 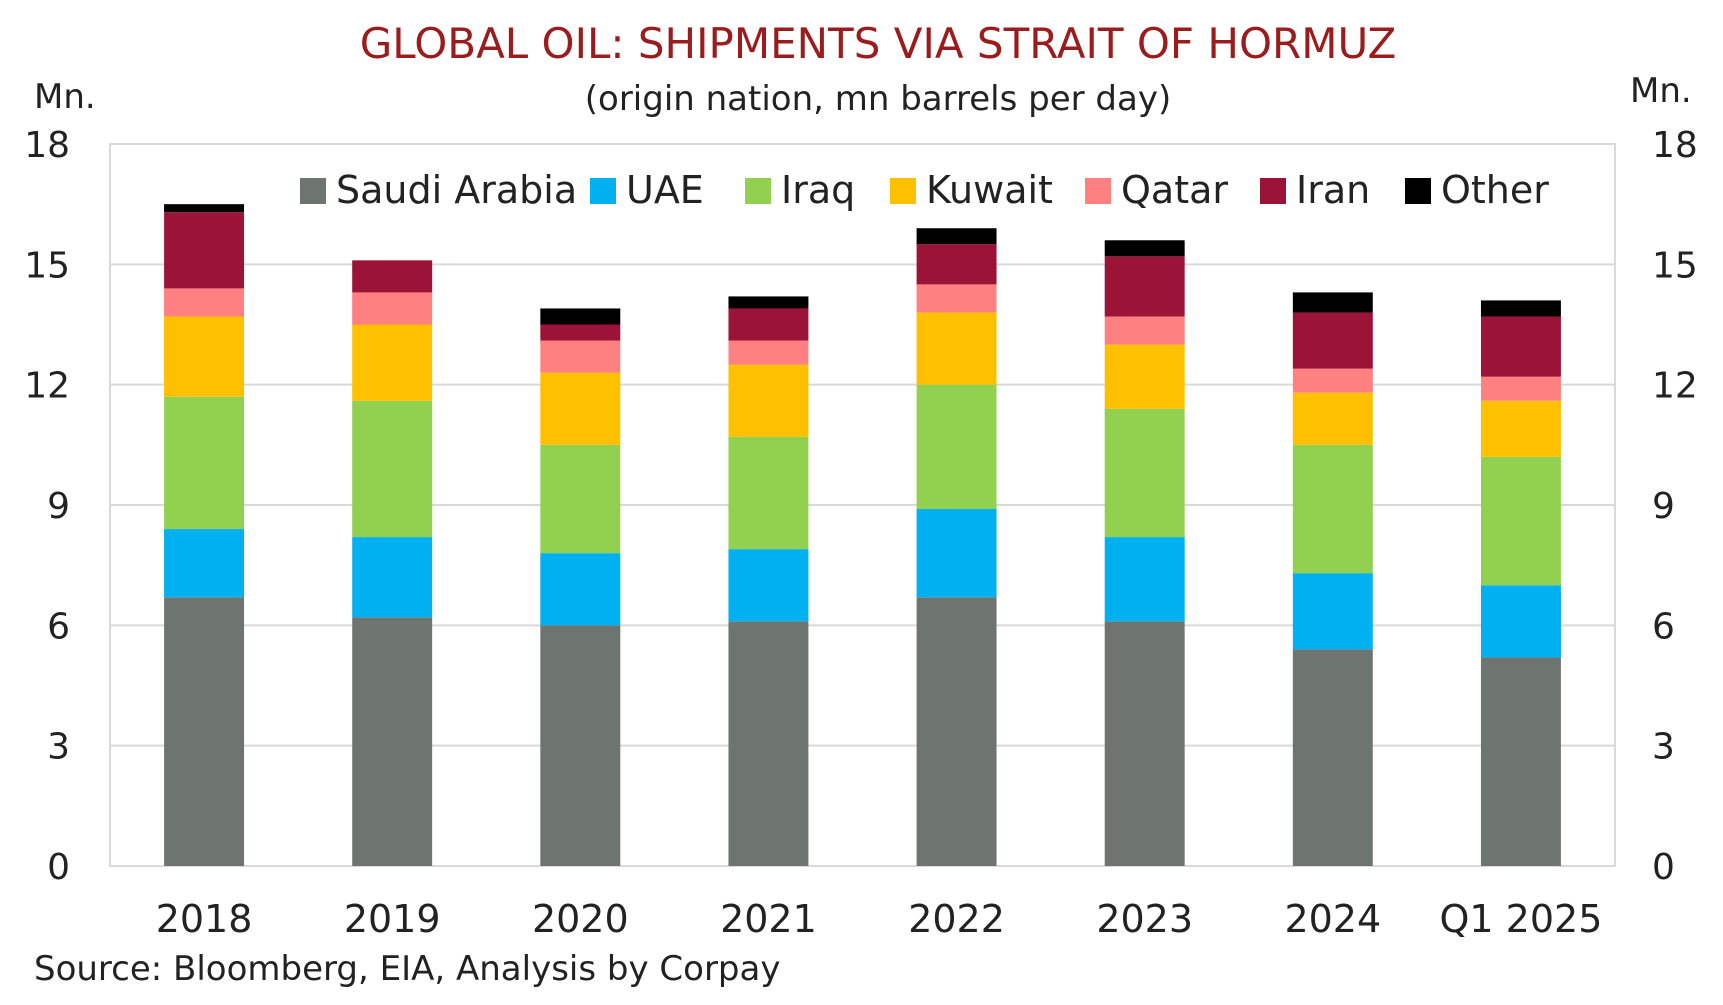 I want to click on legend-label: Qatar, so click(x=1174, y=190).